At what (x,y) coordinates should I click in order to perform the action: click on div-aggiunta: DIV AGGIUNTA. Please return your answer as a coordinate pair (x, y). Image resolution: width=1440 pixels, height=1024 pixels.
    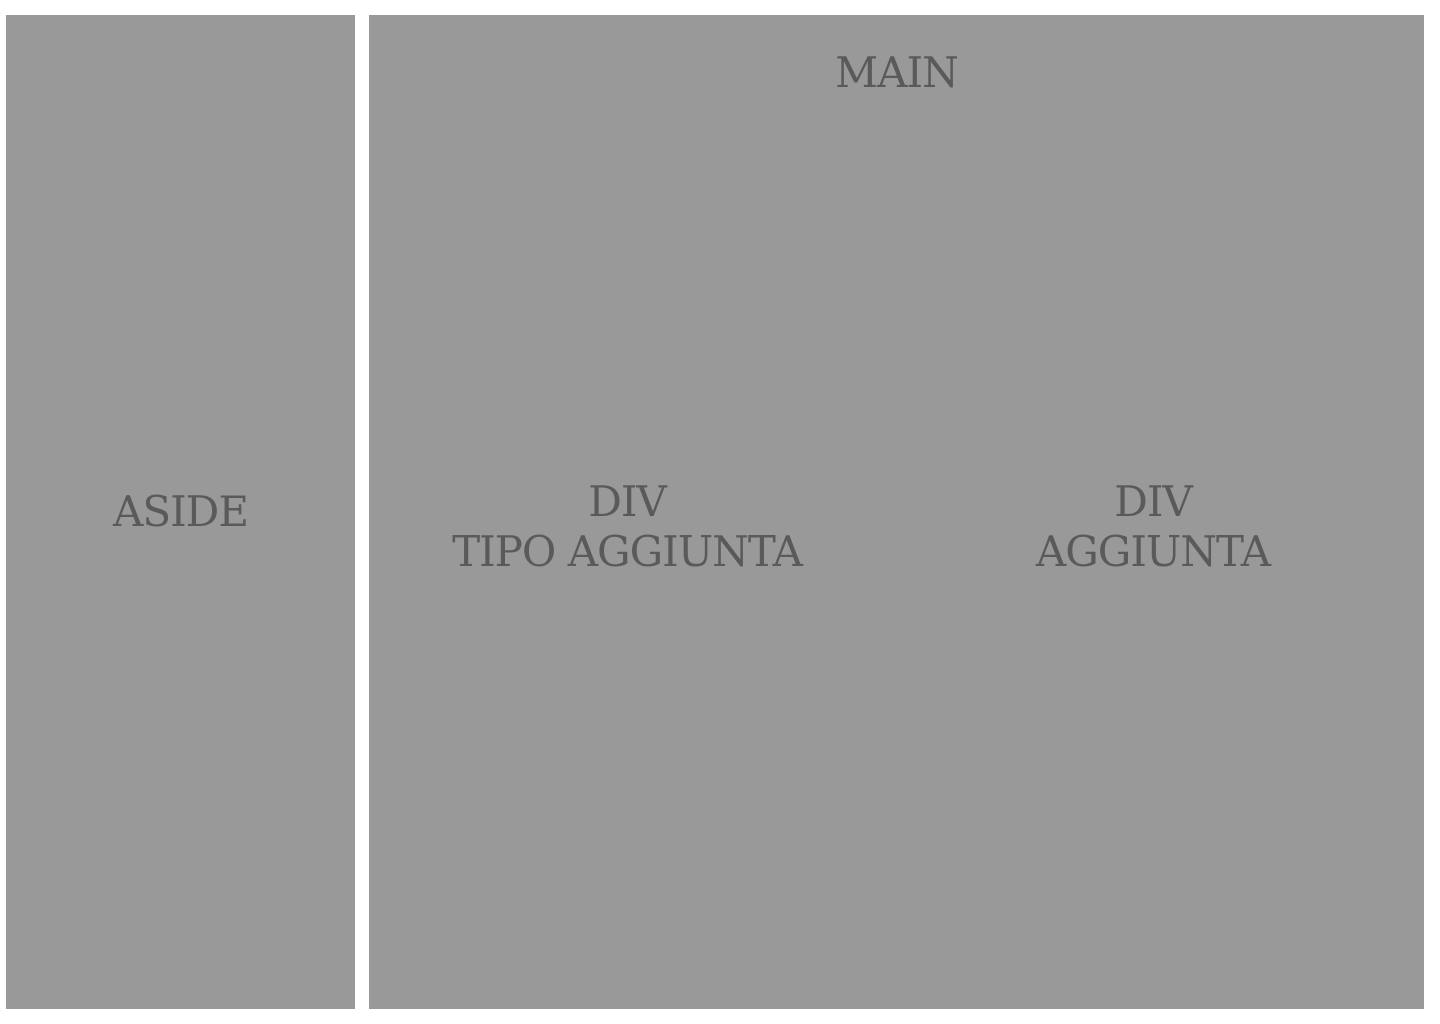
    Looking at the image, I should click on (1153, 527).